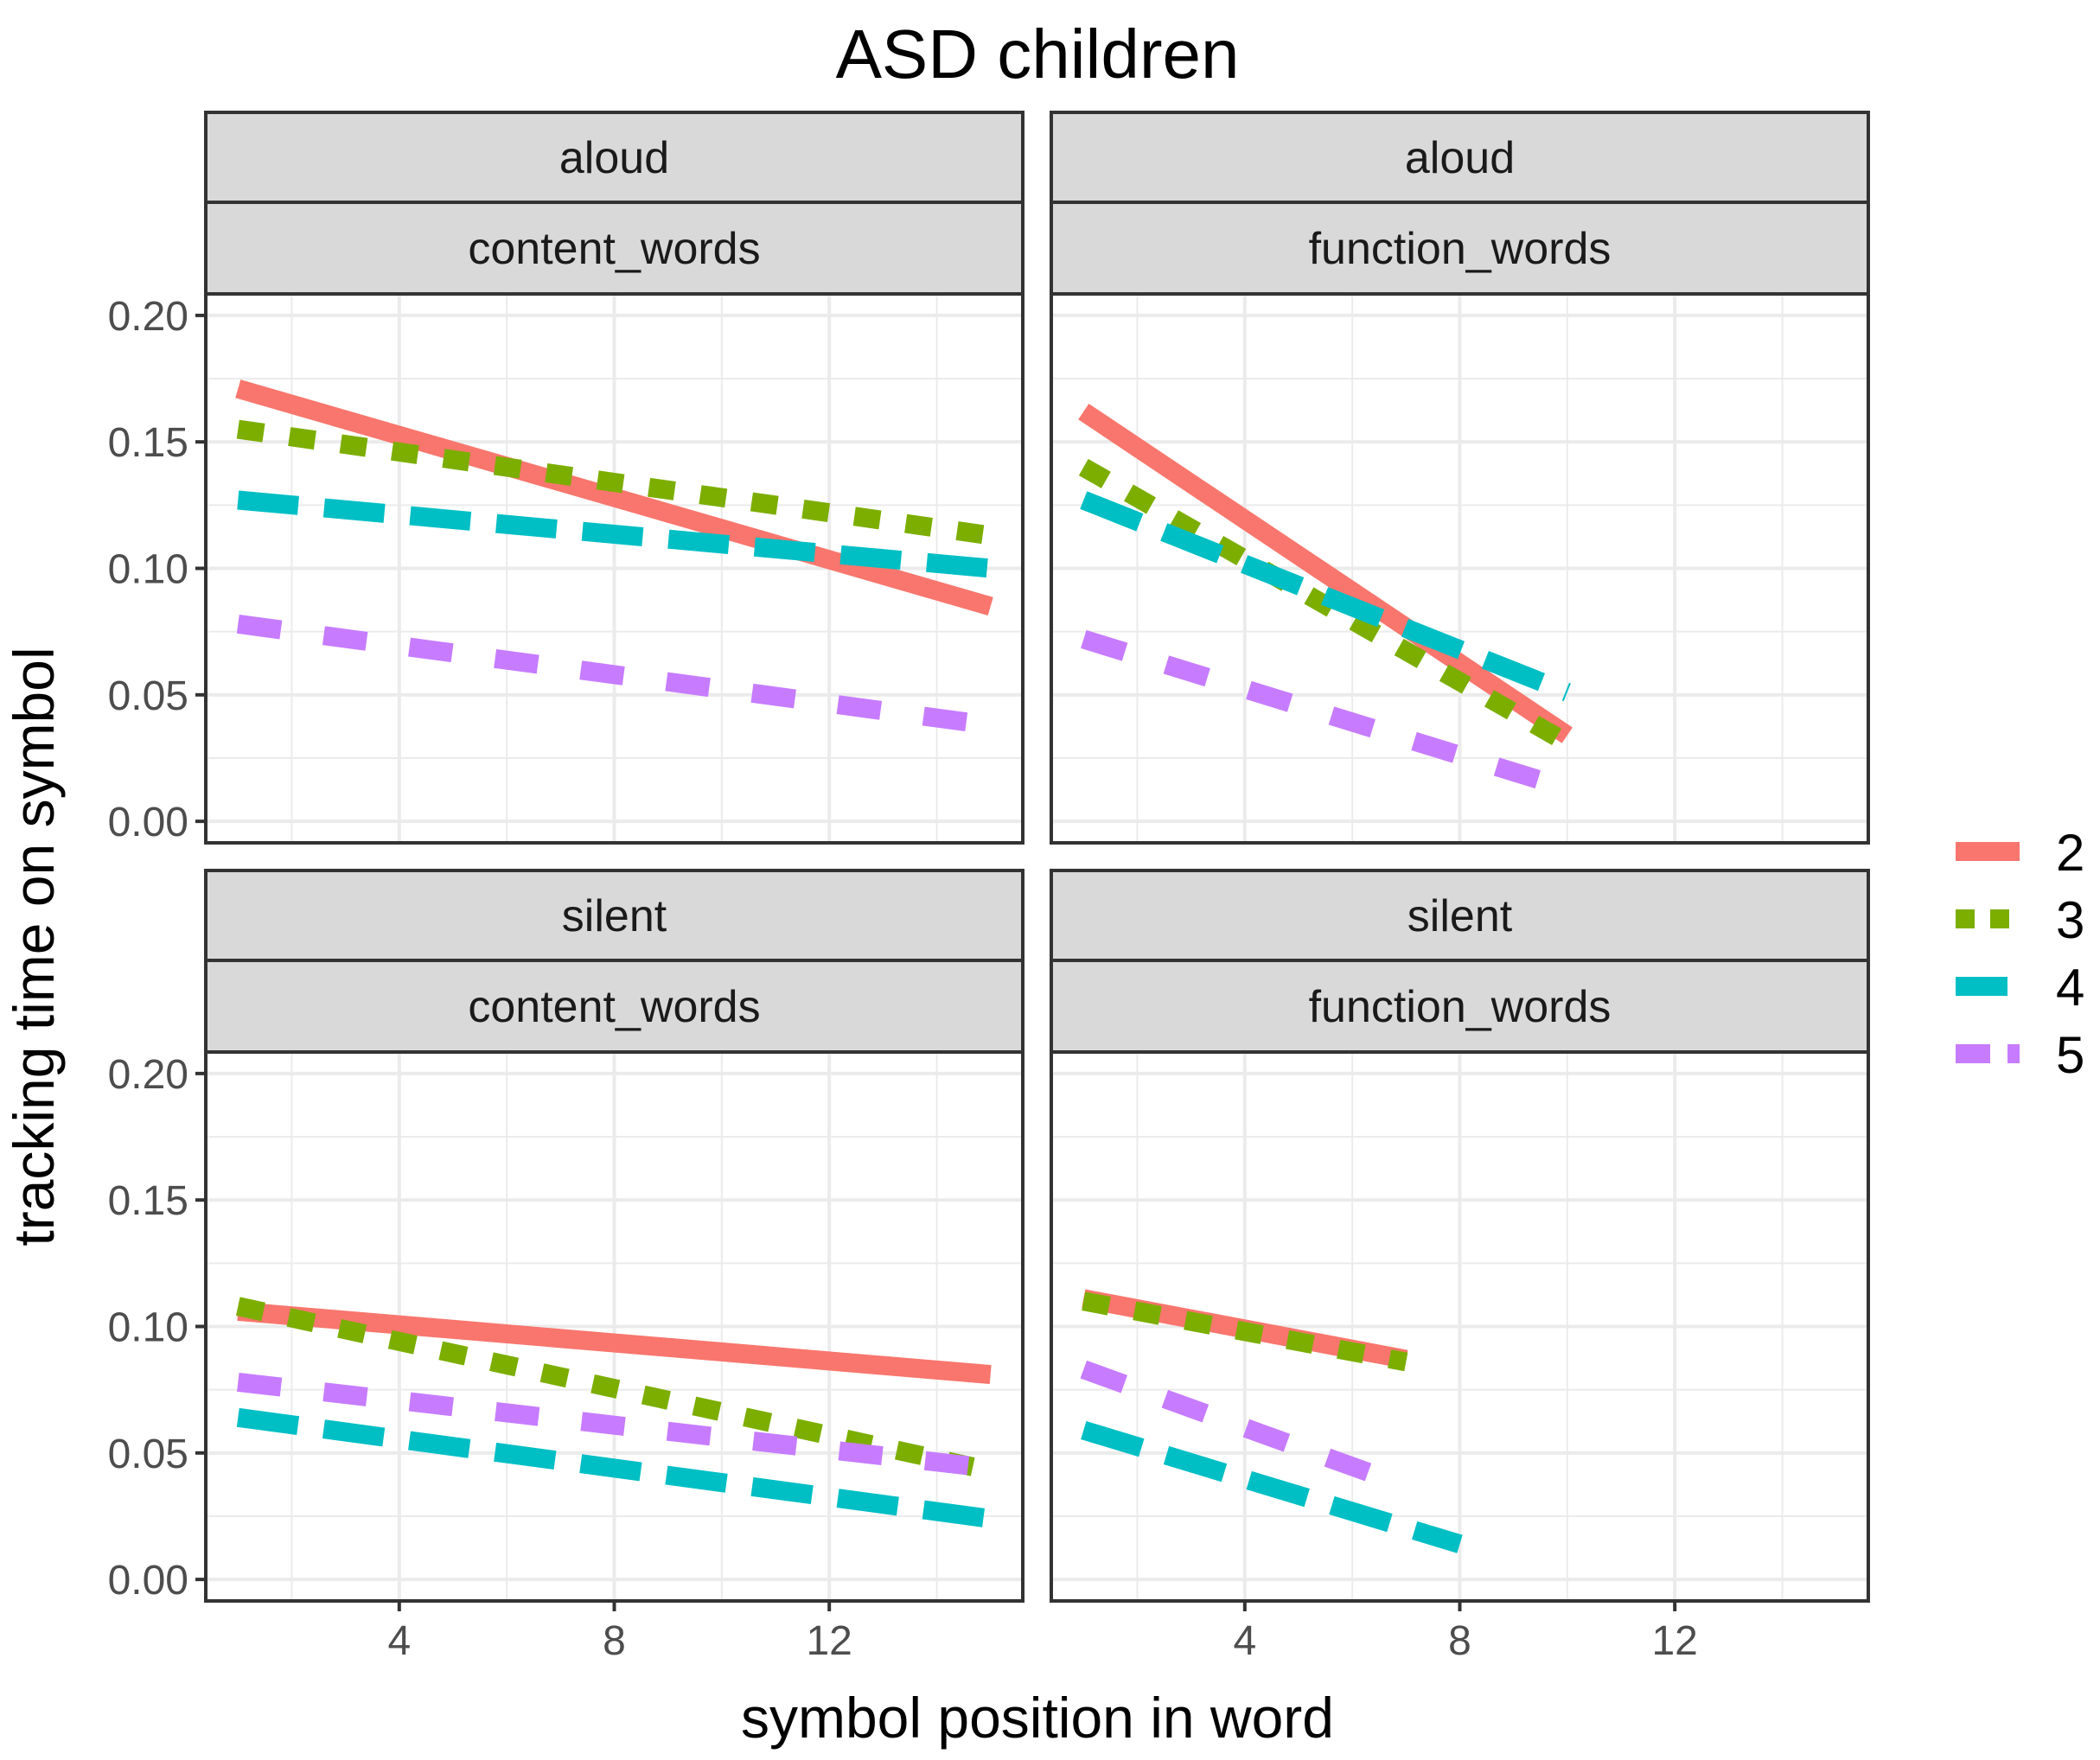  Describe the element at coordinates (2070, 853) in the screenshot. I see `legend-label-2: 2` at that location.